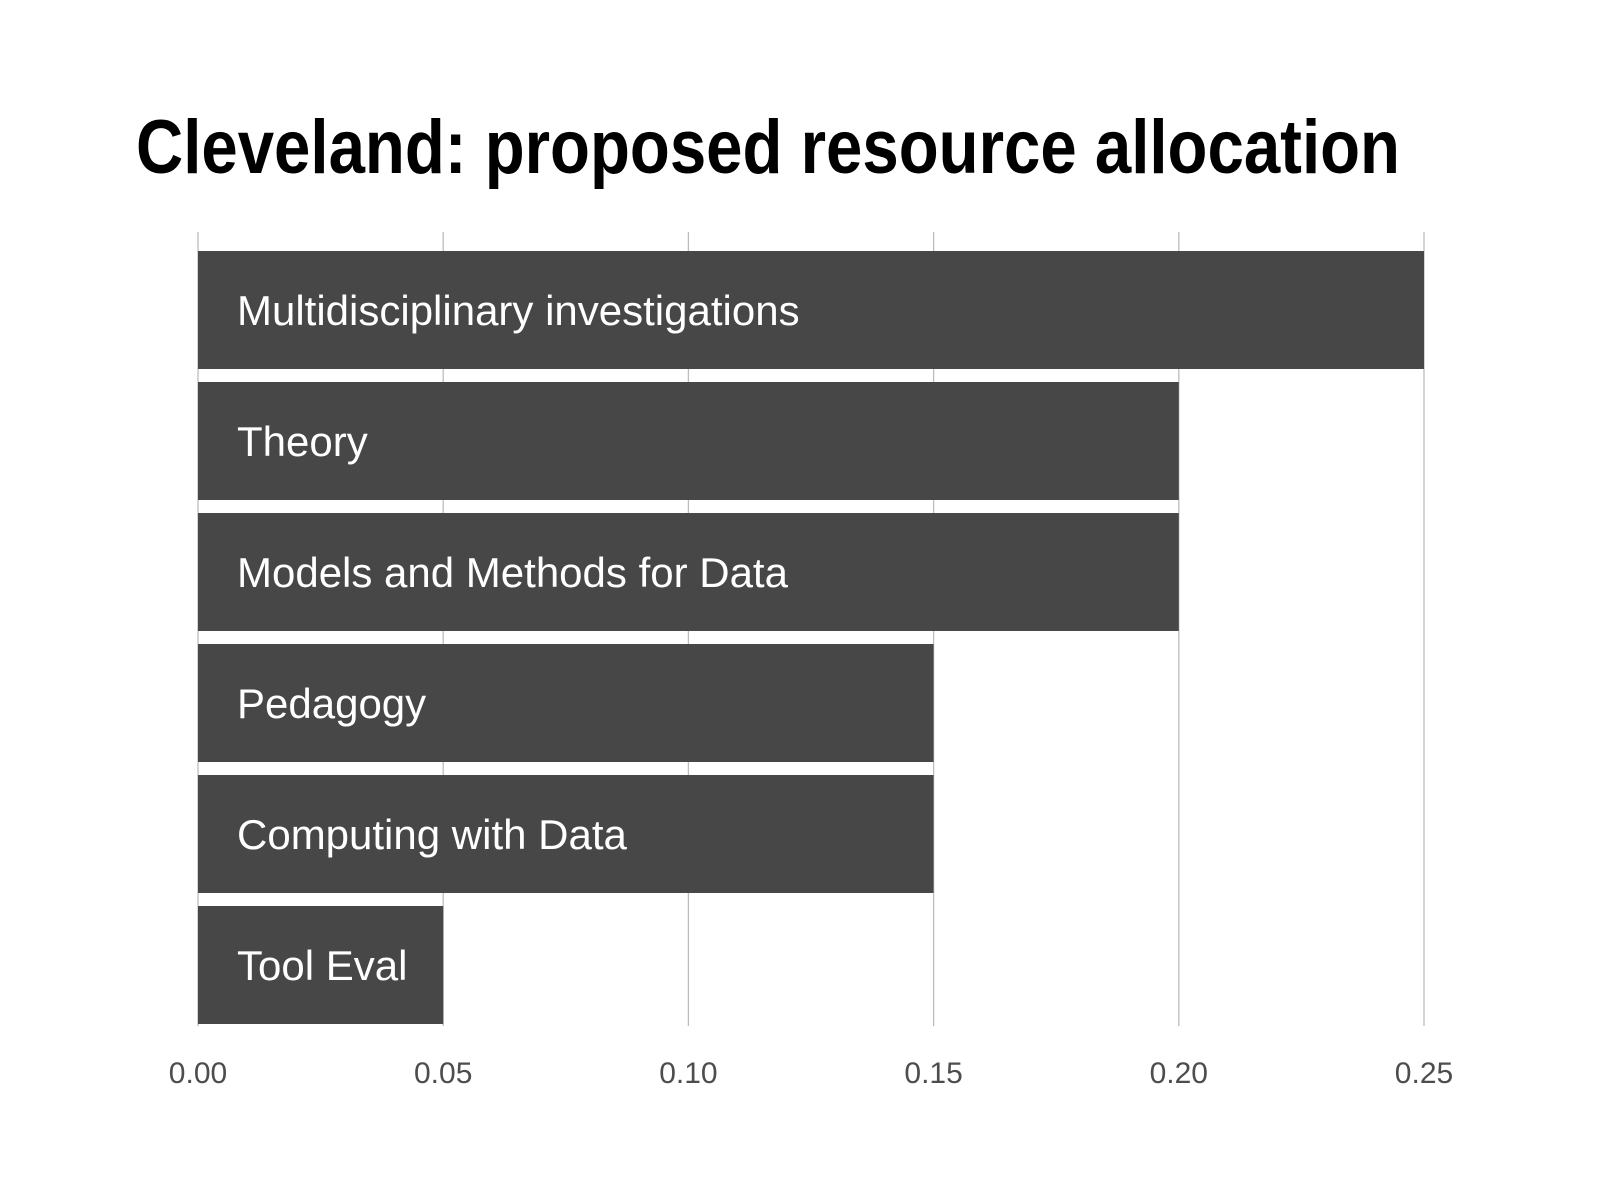 The image size is (1600, 1200). I want to click on x-axis-tick-labels: 0.00 0.05 0.10 0.15 0.20 0.25, so click(811, 1073).